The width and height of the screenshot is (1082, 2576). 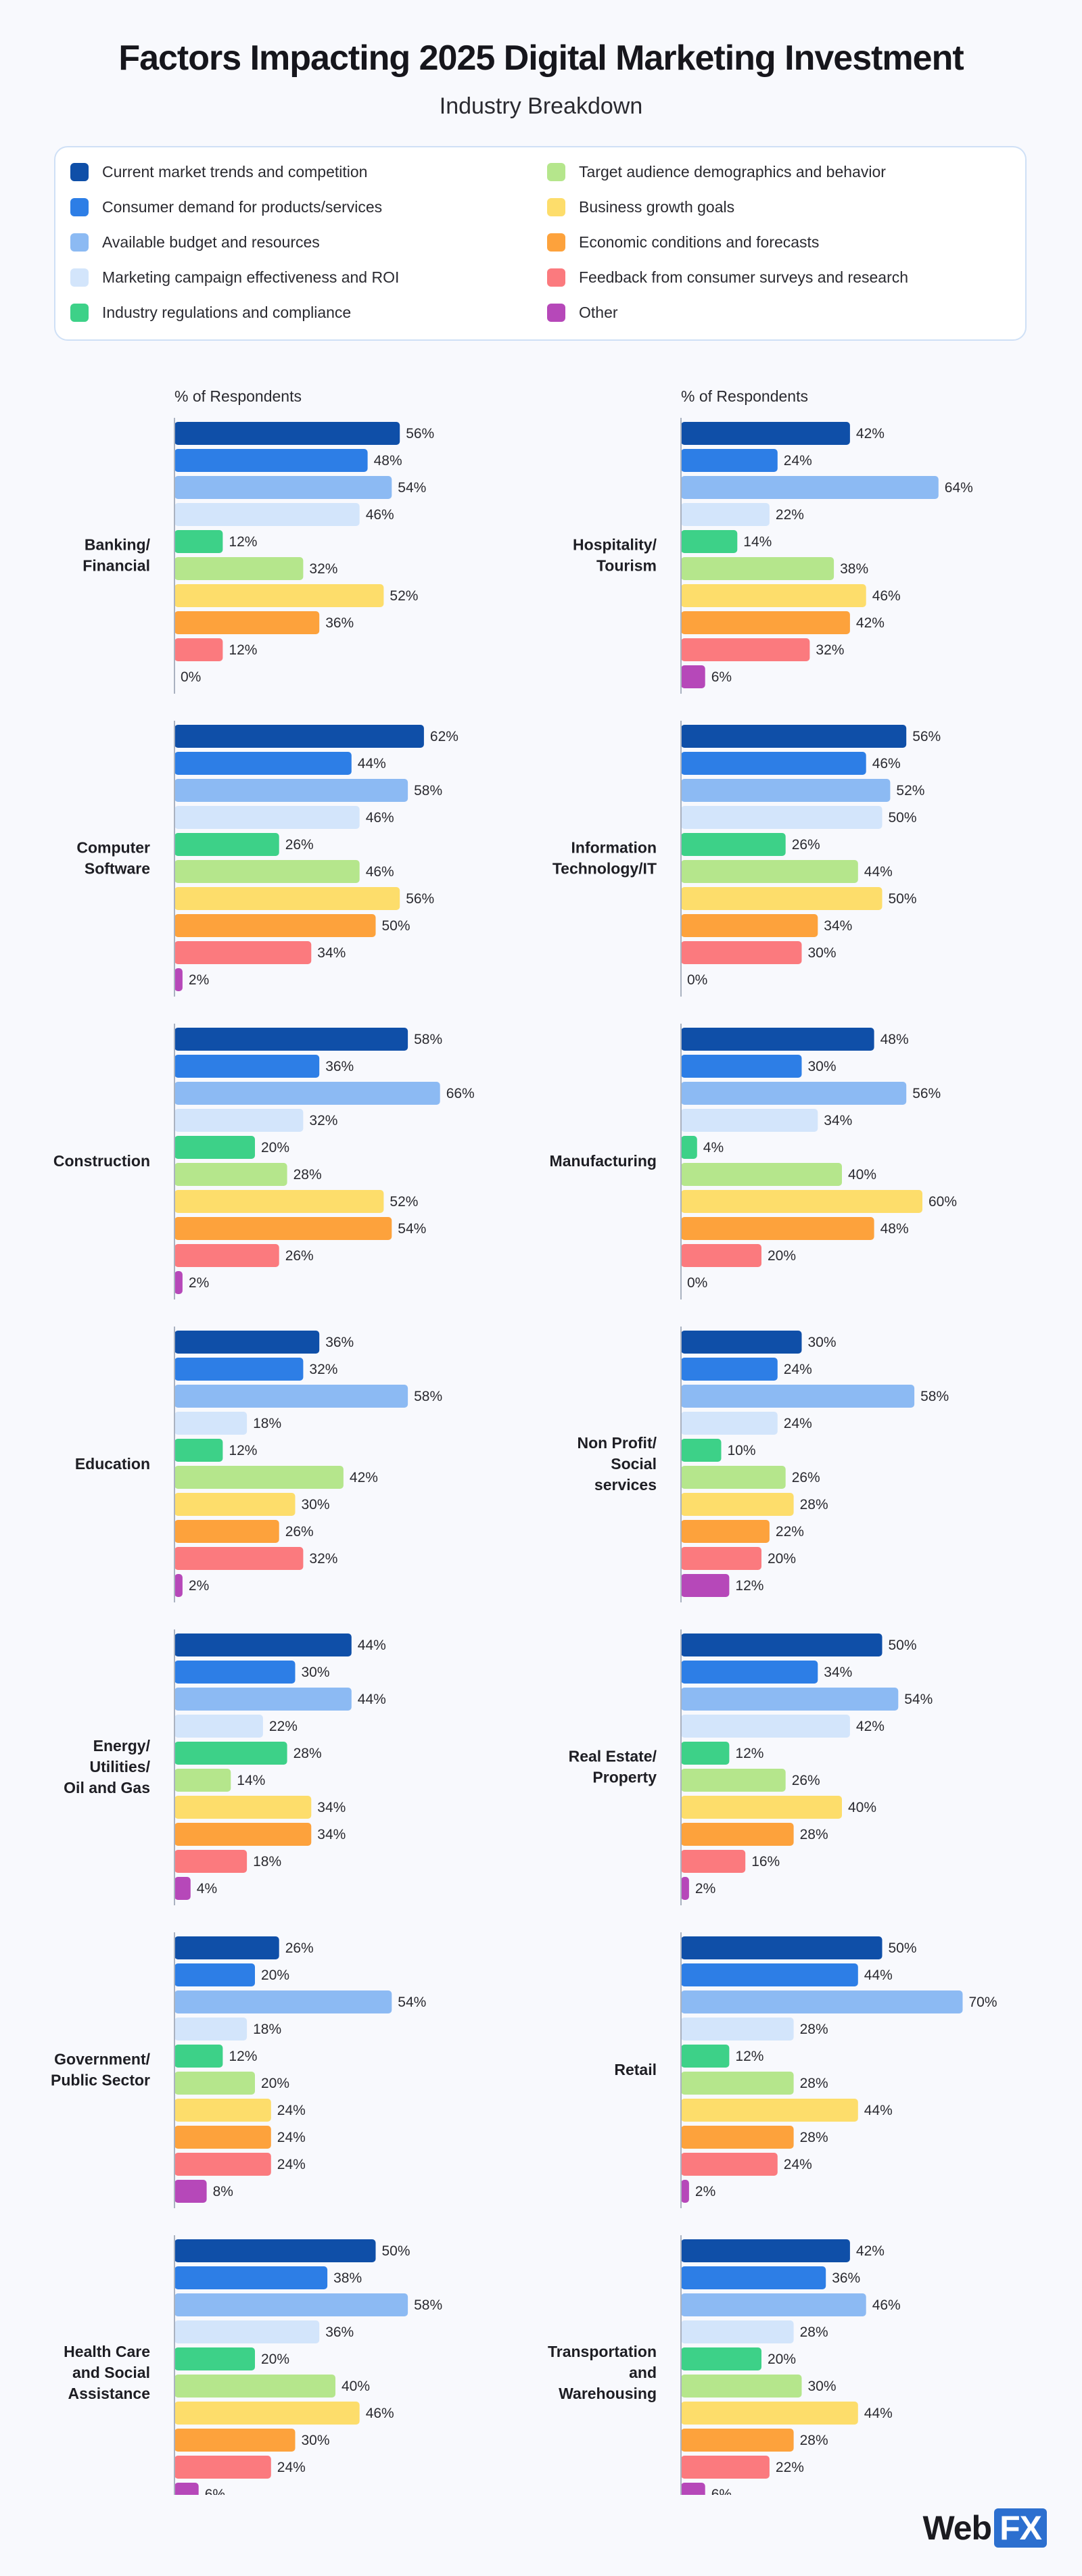 I want to click on data-label: 8%, so click(x=223, y=2191).